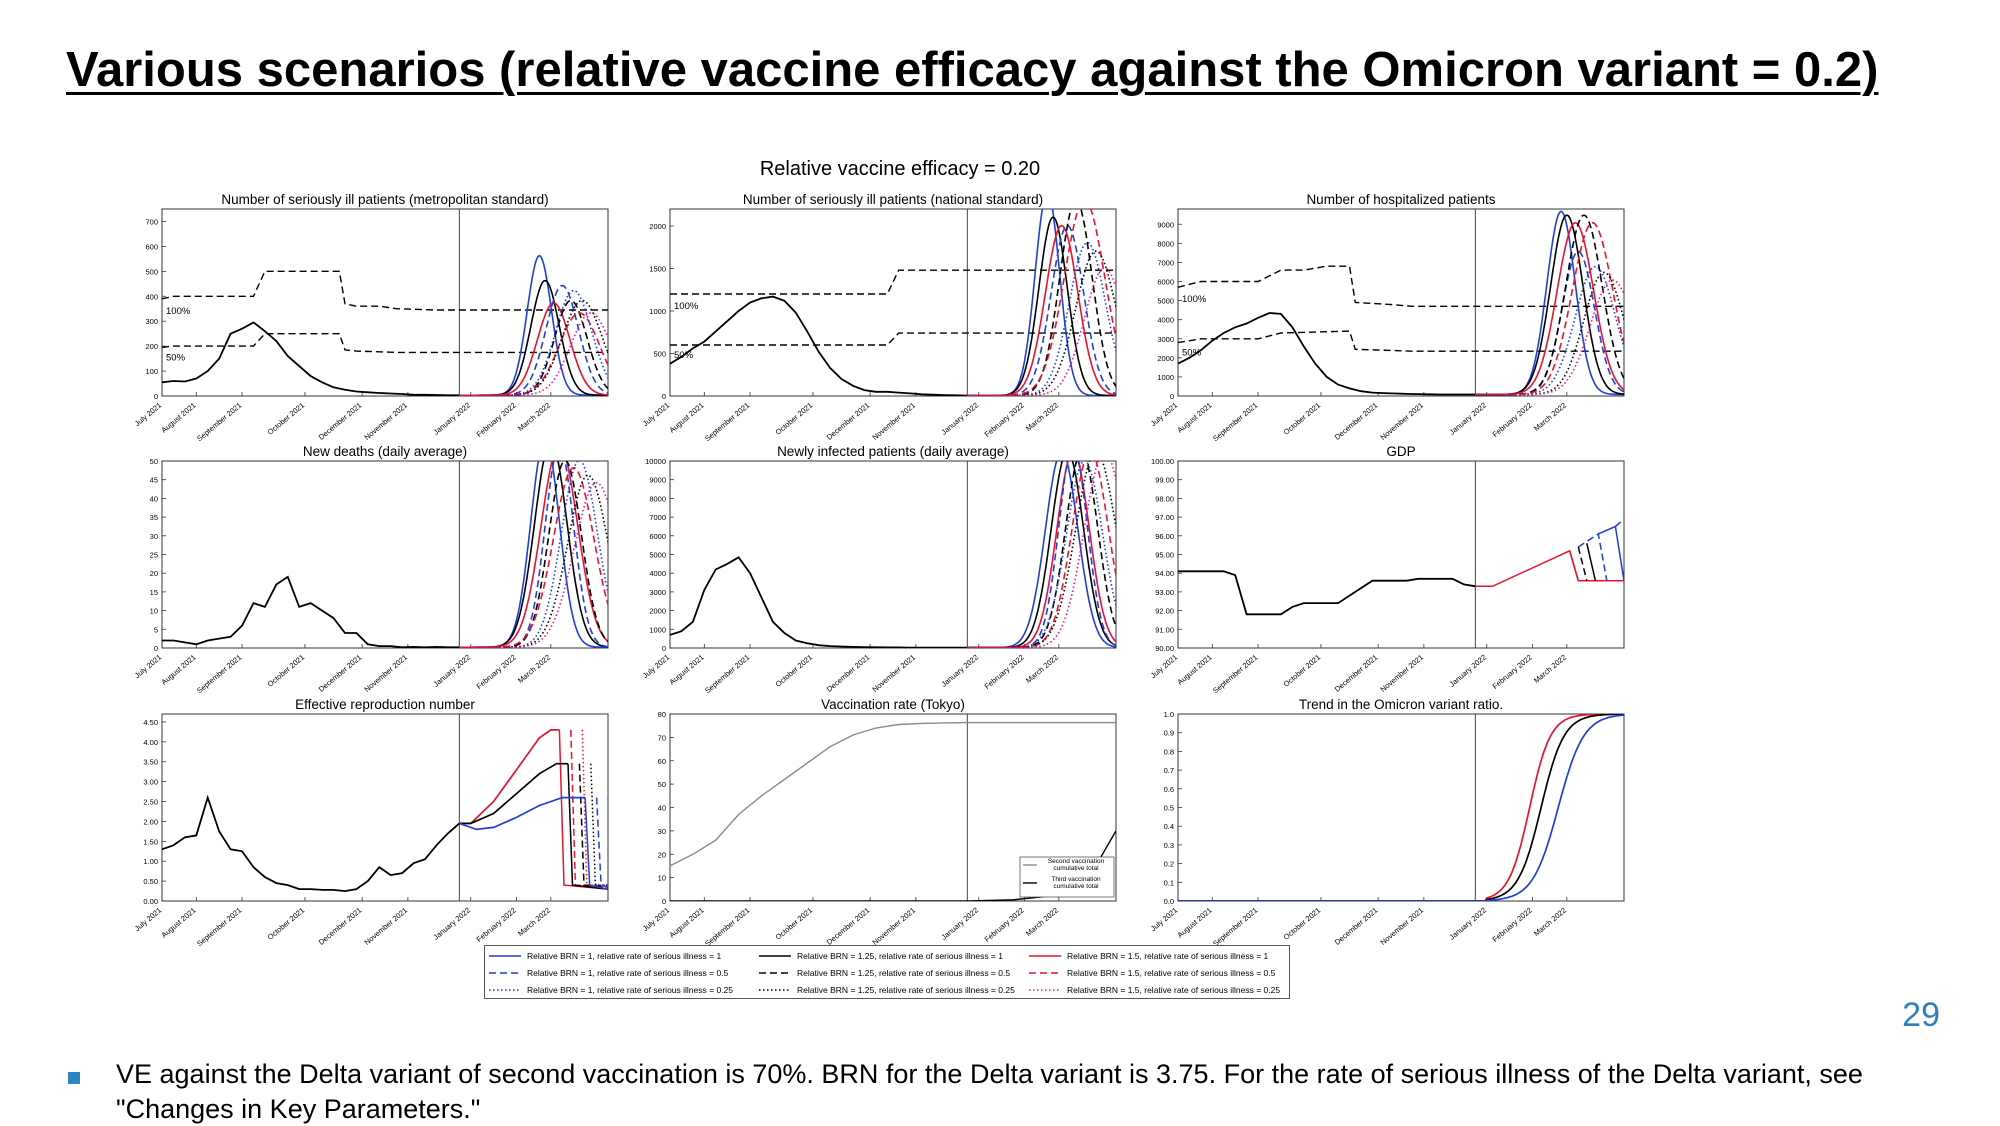 The width and height of the screenshot is (2000, 1126). What do you see at coordinates (150, 841) in the screenshot?
I see `y-tick-label: 1.50` at bounding box center [150, 841].